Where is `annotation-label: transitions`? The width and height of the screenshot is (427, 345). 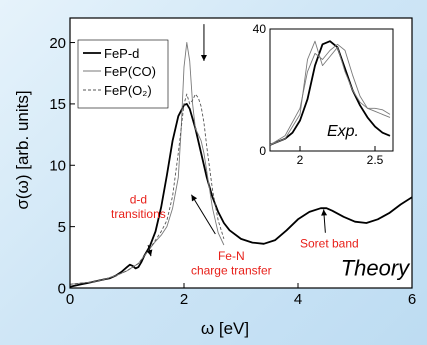
annotation-label: transitions is located at coordinates (138, 214).